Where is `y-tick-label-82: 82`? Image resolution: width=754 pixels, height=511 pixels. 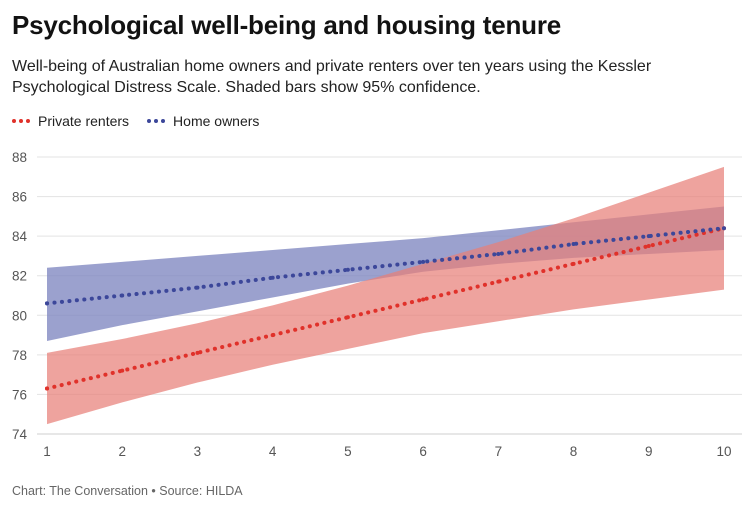 y-tick-label-82: 82 is located at coordinates (19, 276).